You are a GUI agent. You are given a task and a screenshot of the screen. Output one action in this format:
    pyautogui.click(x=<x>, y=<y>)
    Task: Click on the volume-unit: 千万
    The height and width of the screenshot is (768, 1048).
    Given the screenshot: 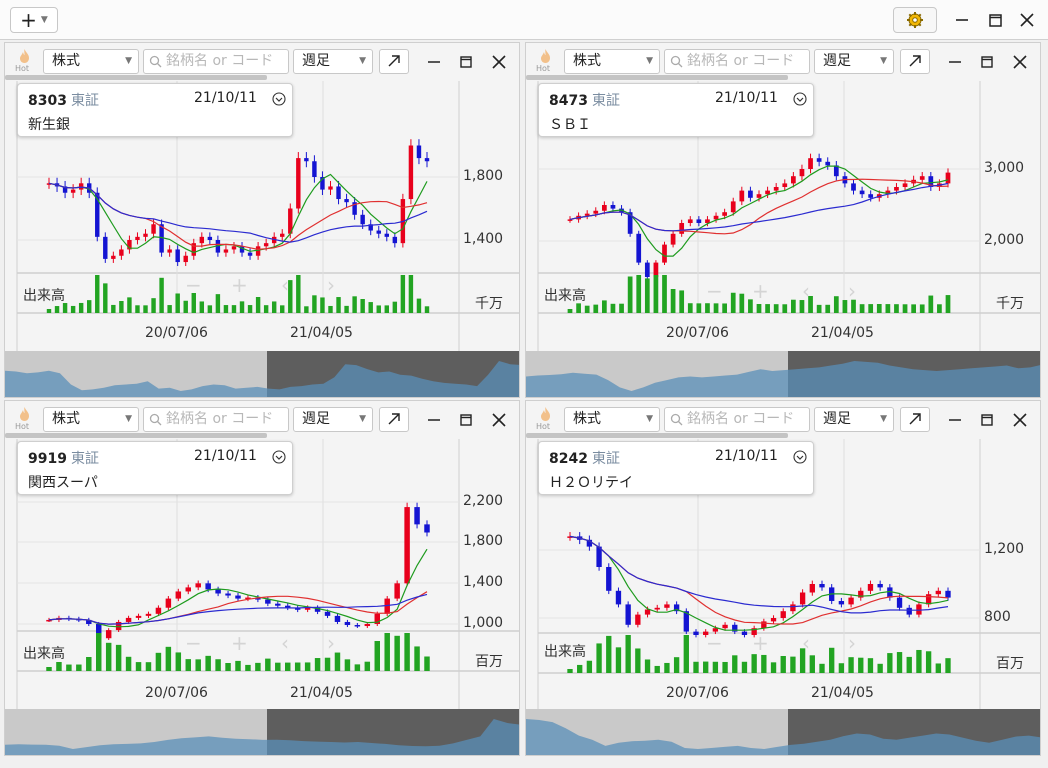 What is the action you would take?
    pyautogui.click(x=1010, y=304)
    